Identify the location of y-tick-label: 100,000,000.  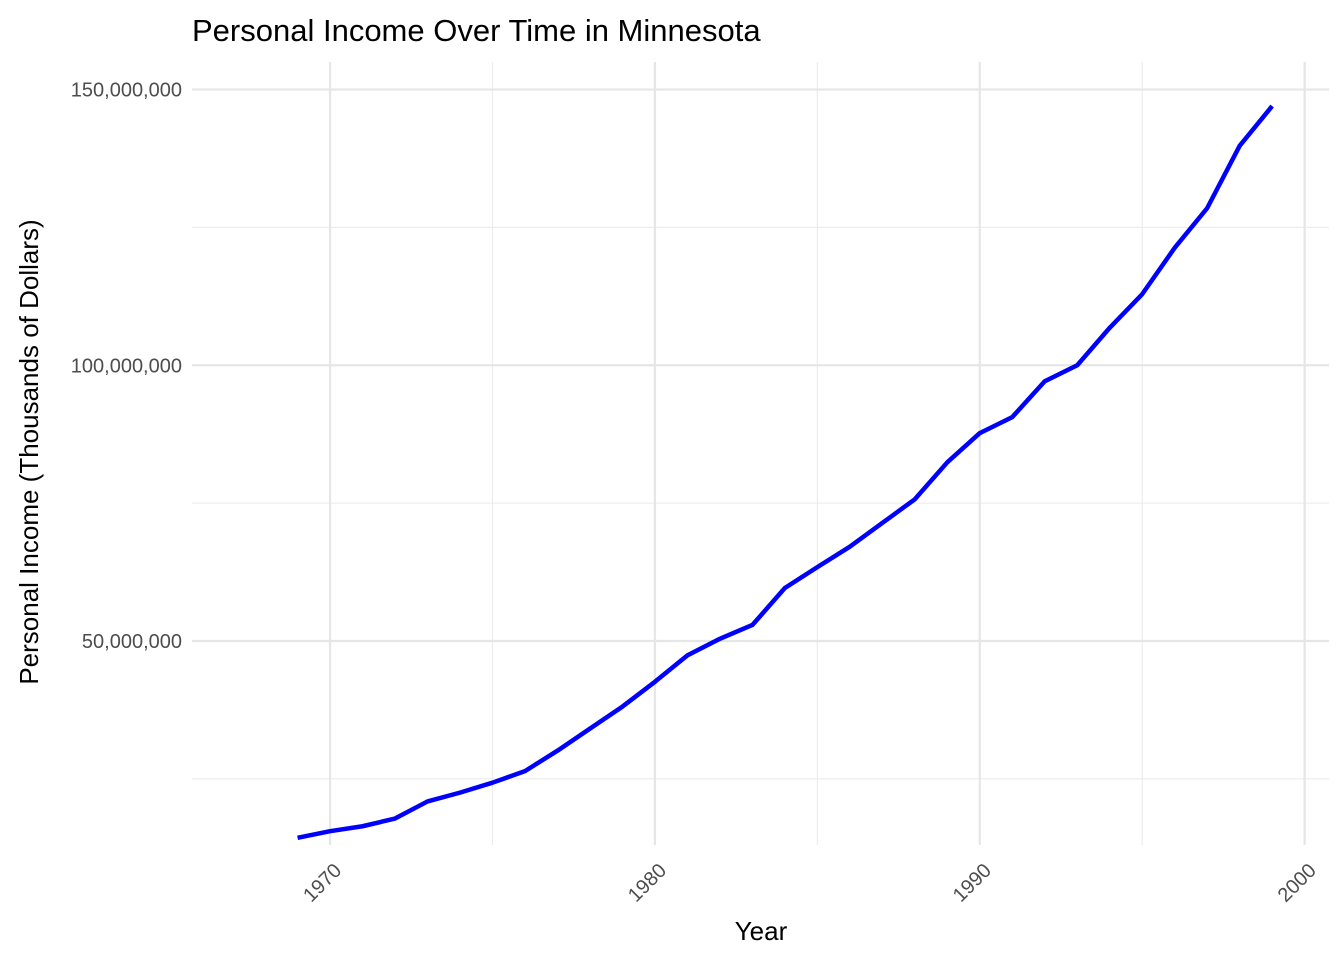
(126, 366).